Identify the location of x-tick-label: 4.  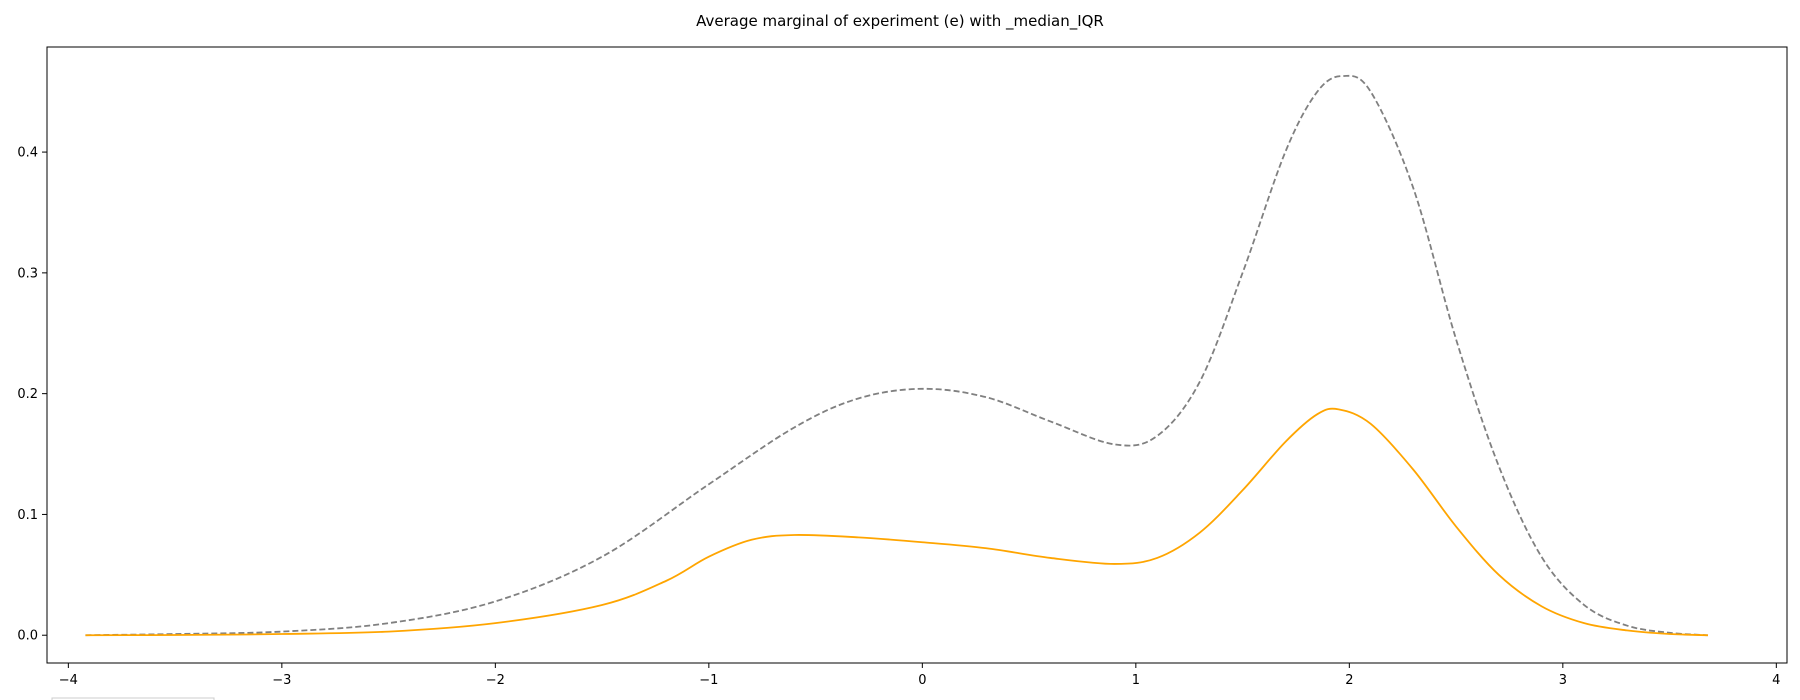
(1776, 680).